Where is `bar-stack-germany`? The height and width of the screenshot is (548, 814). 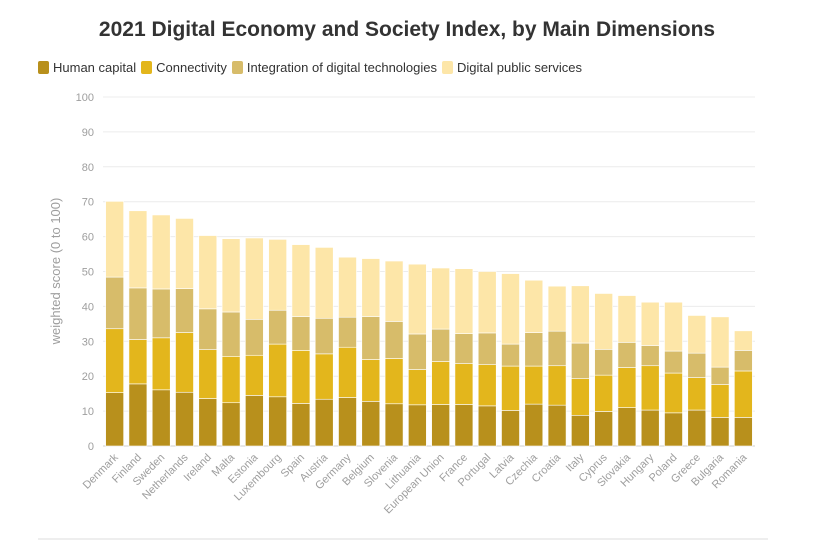 bar-stack-germany is located at coordinates (347, 351).